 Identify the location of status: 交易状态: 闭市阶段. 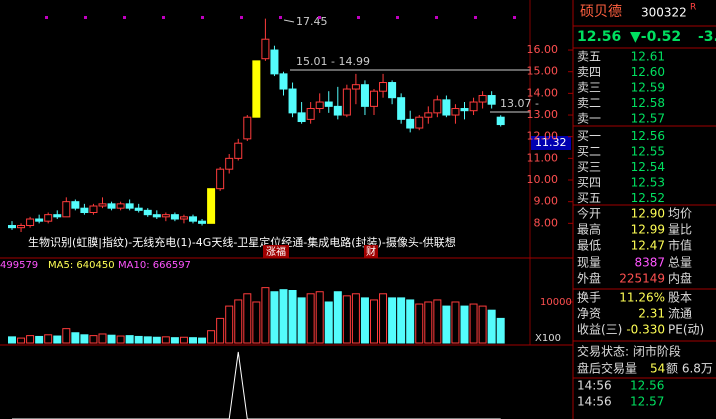
(629, 351).